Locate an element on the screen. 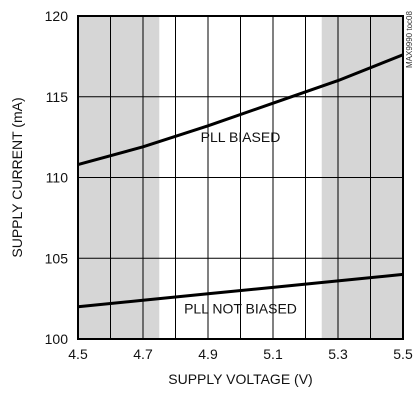 The image size is (415, 402). figure-id-label: MAX9990 toc08 is located at coordinates (409, 39).